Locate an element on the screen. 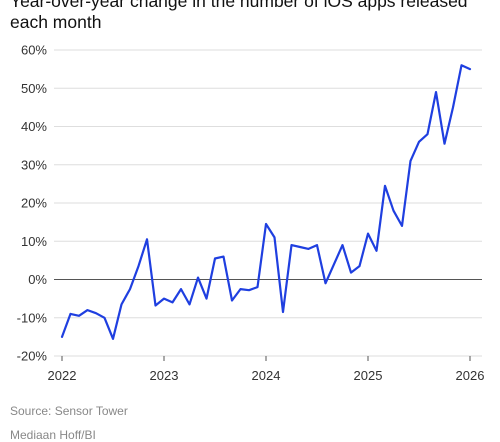 The width and height of the screenshot is (500, 442). x-tick-label: 2026 is located at coordinates (470, 375).